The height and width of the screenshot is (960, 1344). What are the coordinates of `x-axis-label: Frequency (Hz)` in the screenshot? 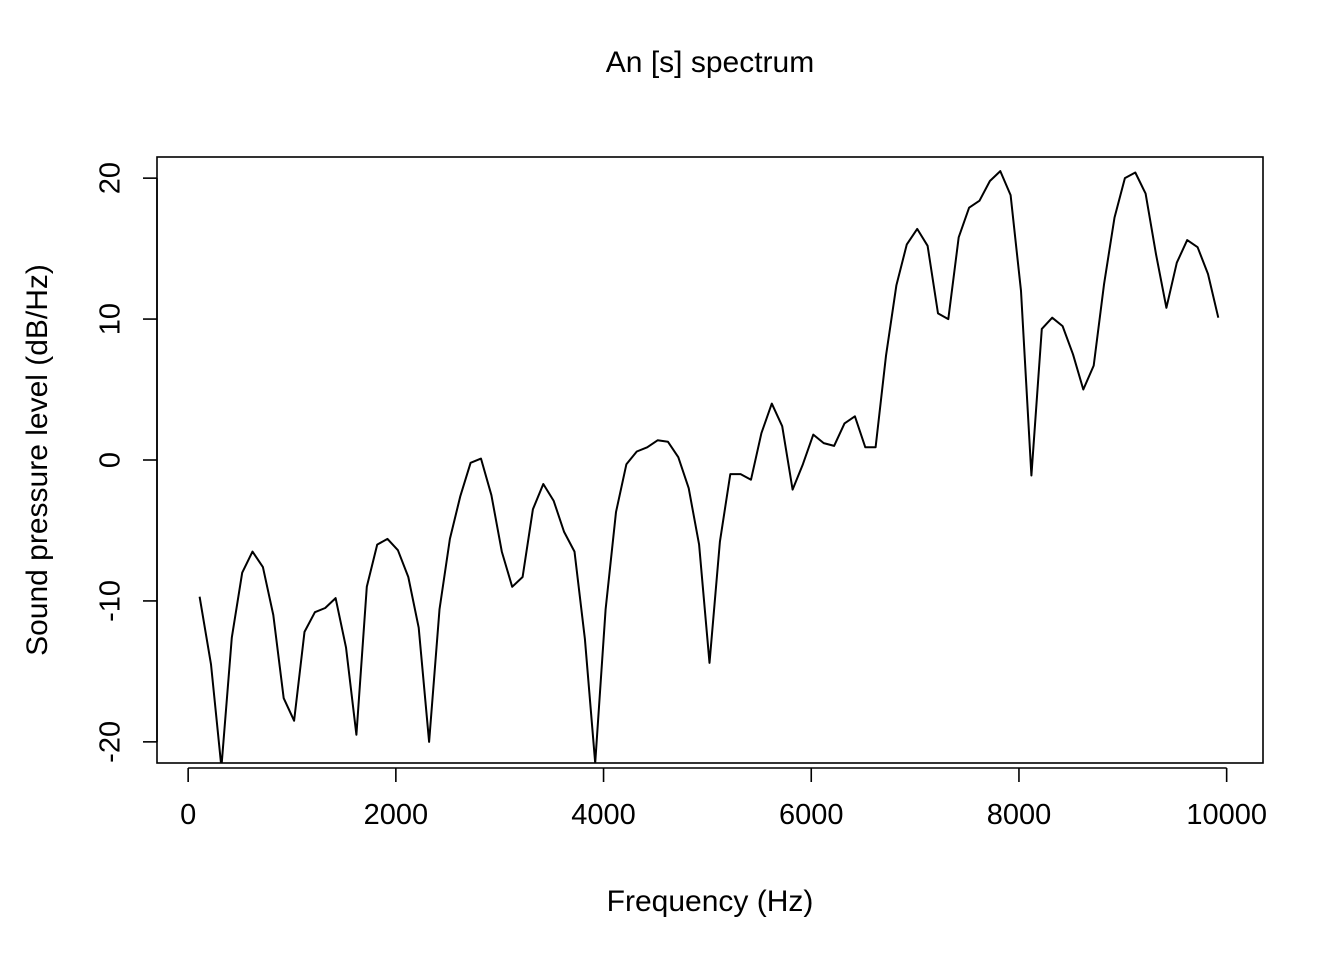 It's located at (710, 901).